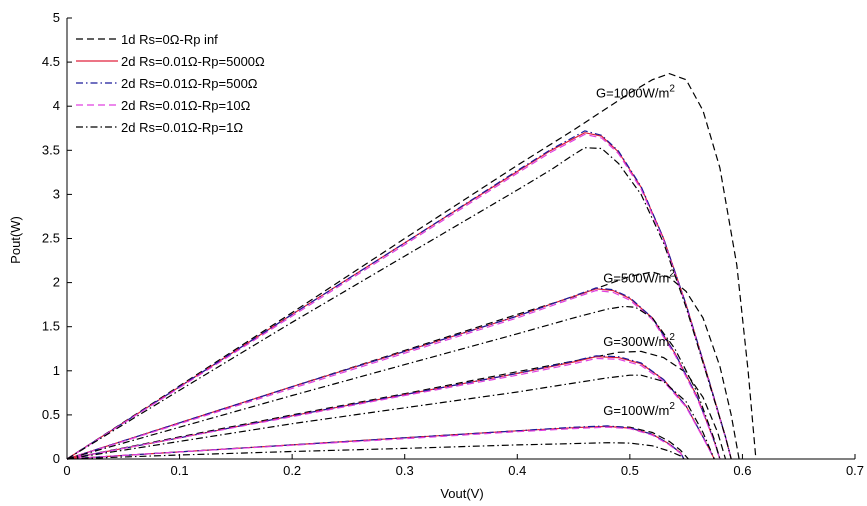 The image size is (867, 506). I want to click on y-tick-label: 2.5, so click(51, 238).